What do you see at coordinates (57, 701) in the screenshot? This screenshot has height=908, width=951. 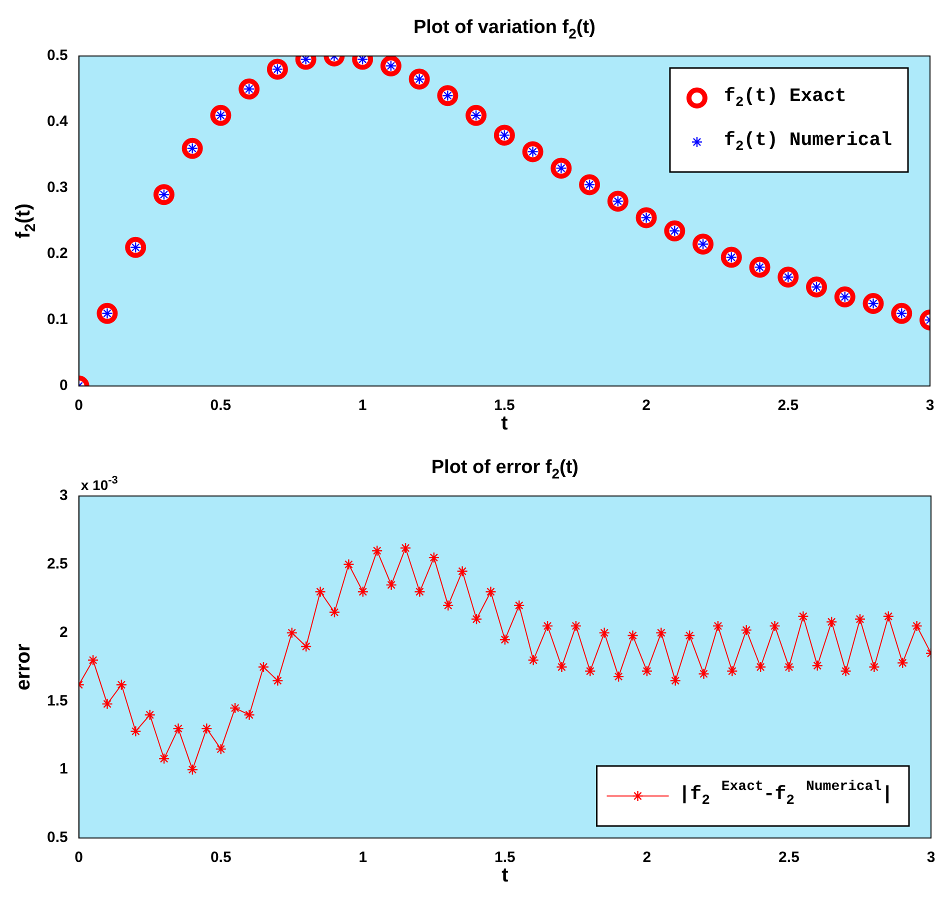 I see `y-tick-label: 1.5` at bounding box center [57, 701].